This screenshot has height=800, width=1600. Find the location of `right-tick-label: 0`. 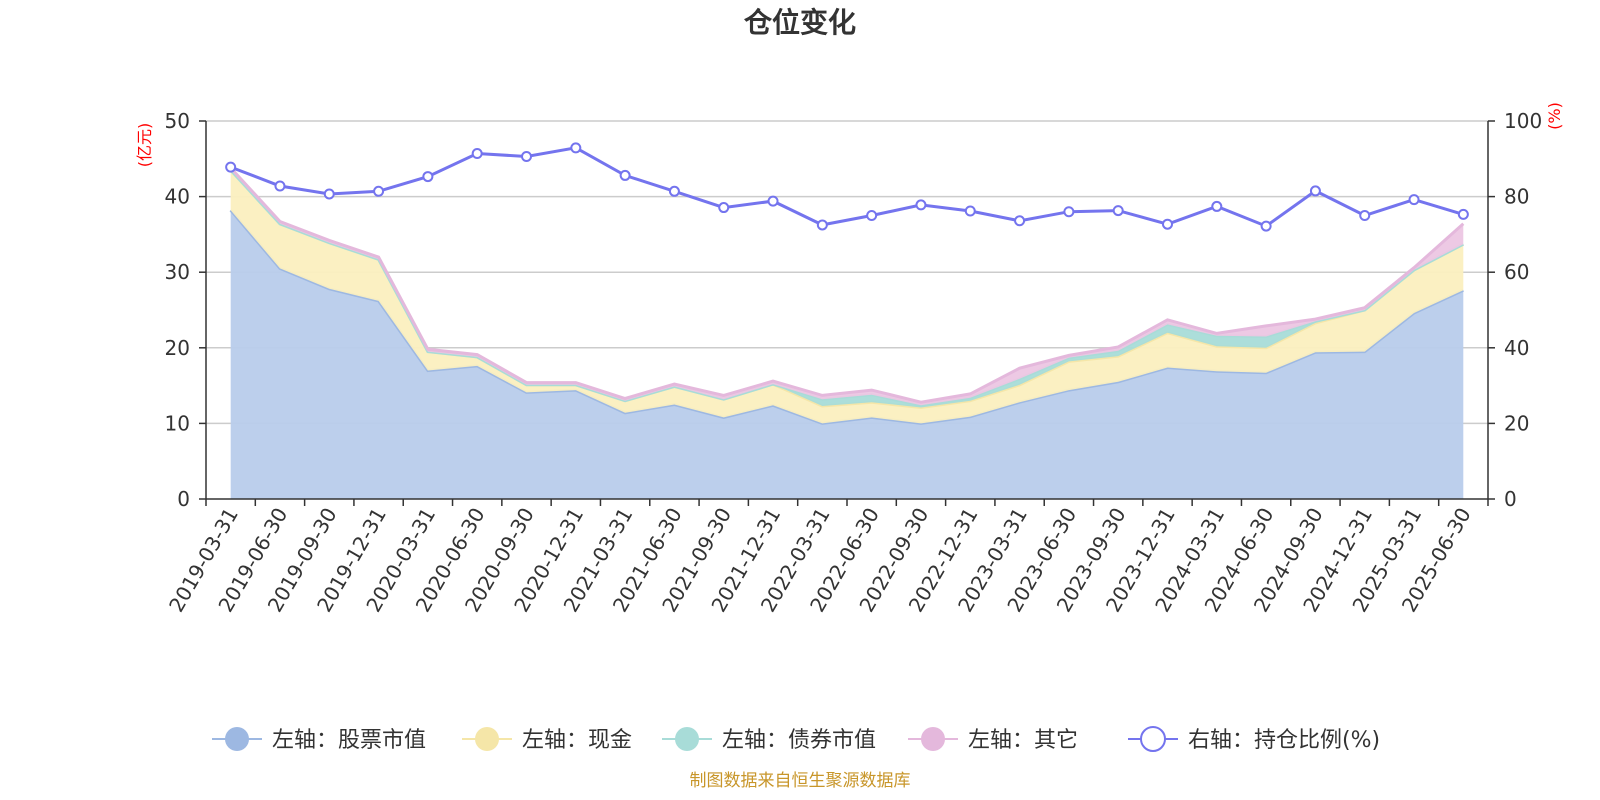

right-tick-label: 0 is located at coordinates (1510, 499).